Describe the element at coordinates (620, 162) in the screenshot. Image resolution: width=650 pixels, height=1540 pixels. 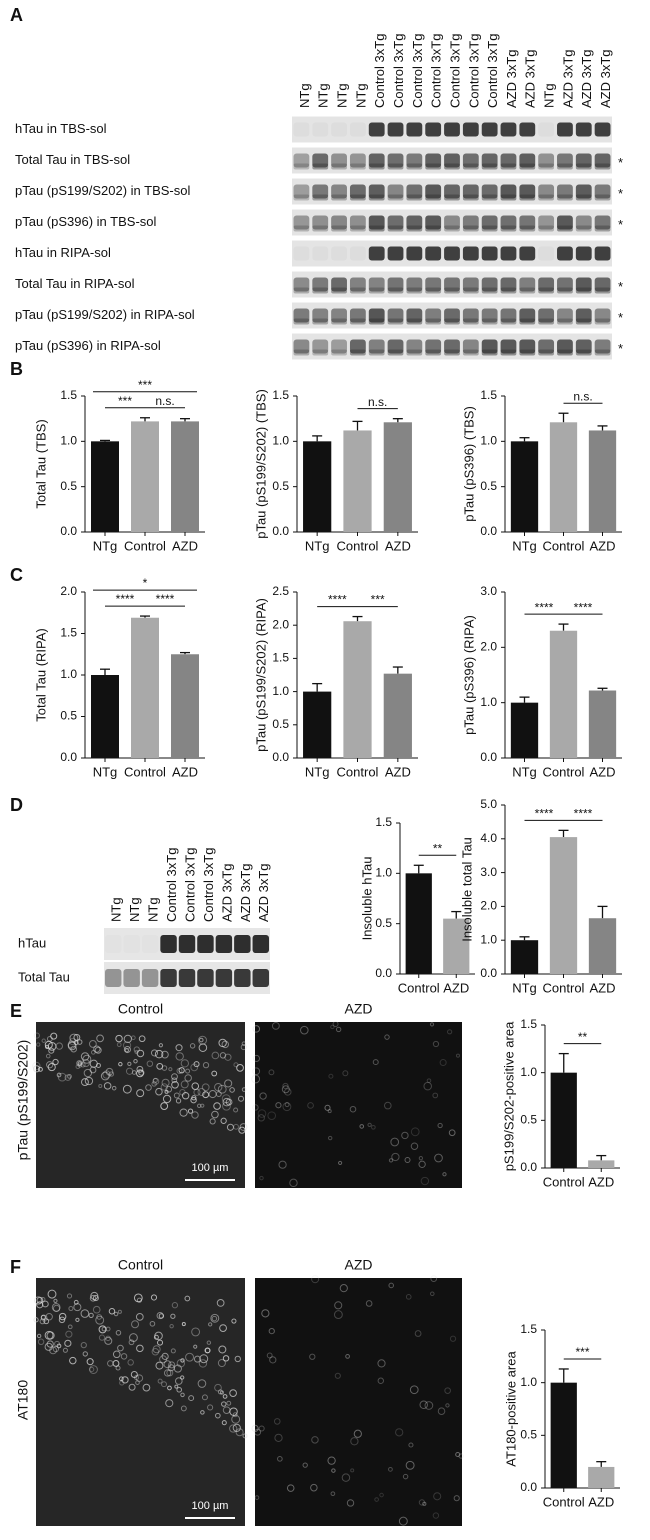
I see `blot-note: *` at that location.